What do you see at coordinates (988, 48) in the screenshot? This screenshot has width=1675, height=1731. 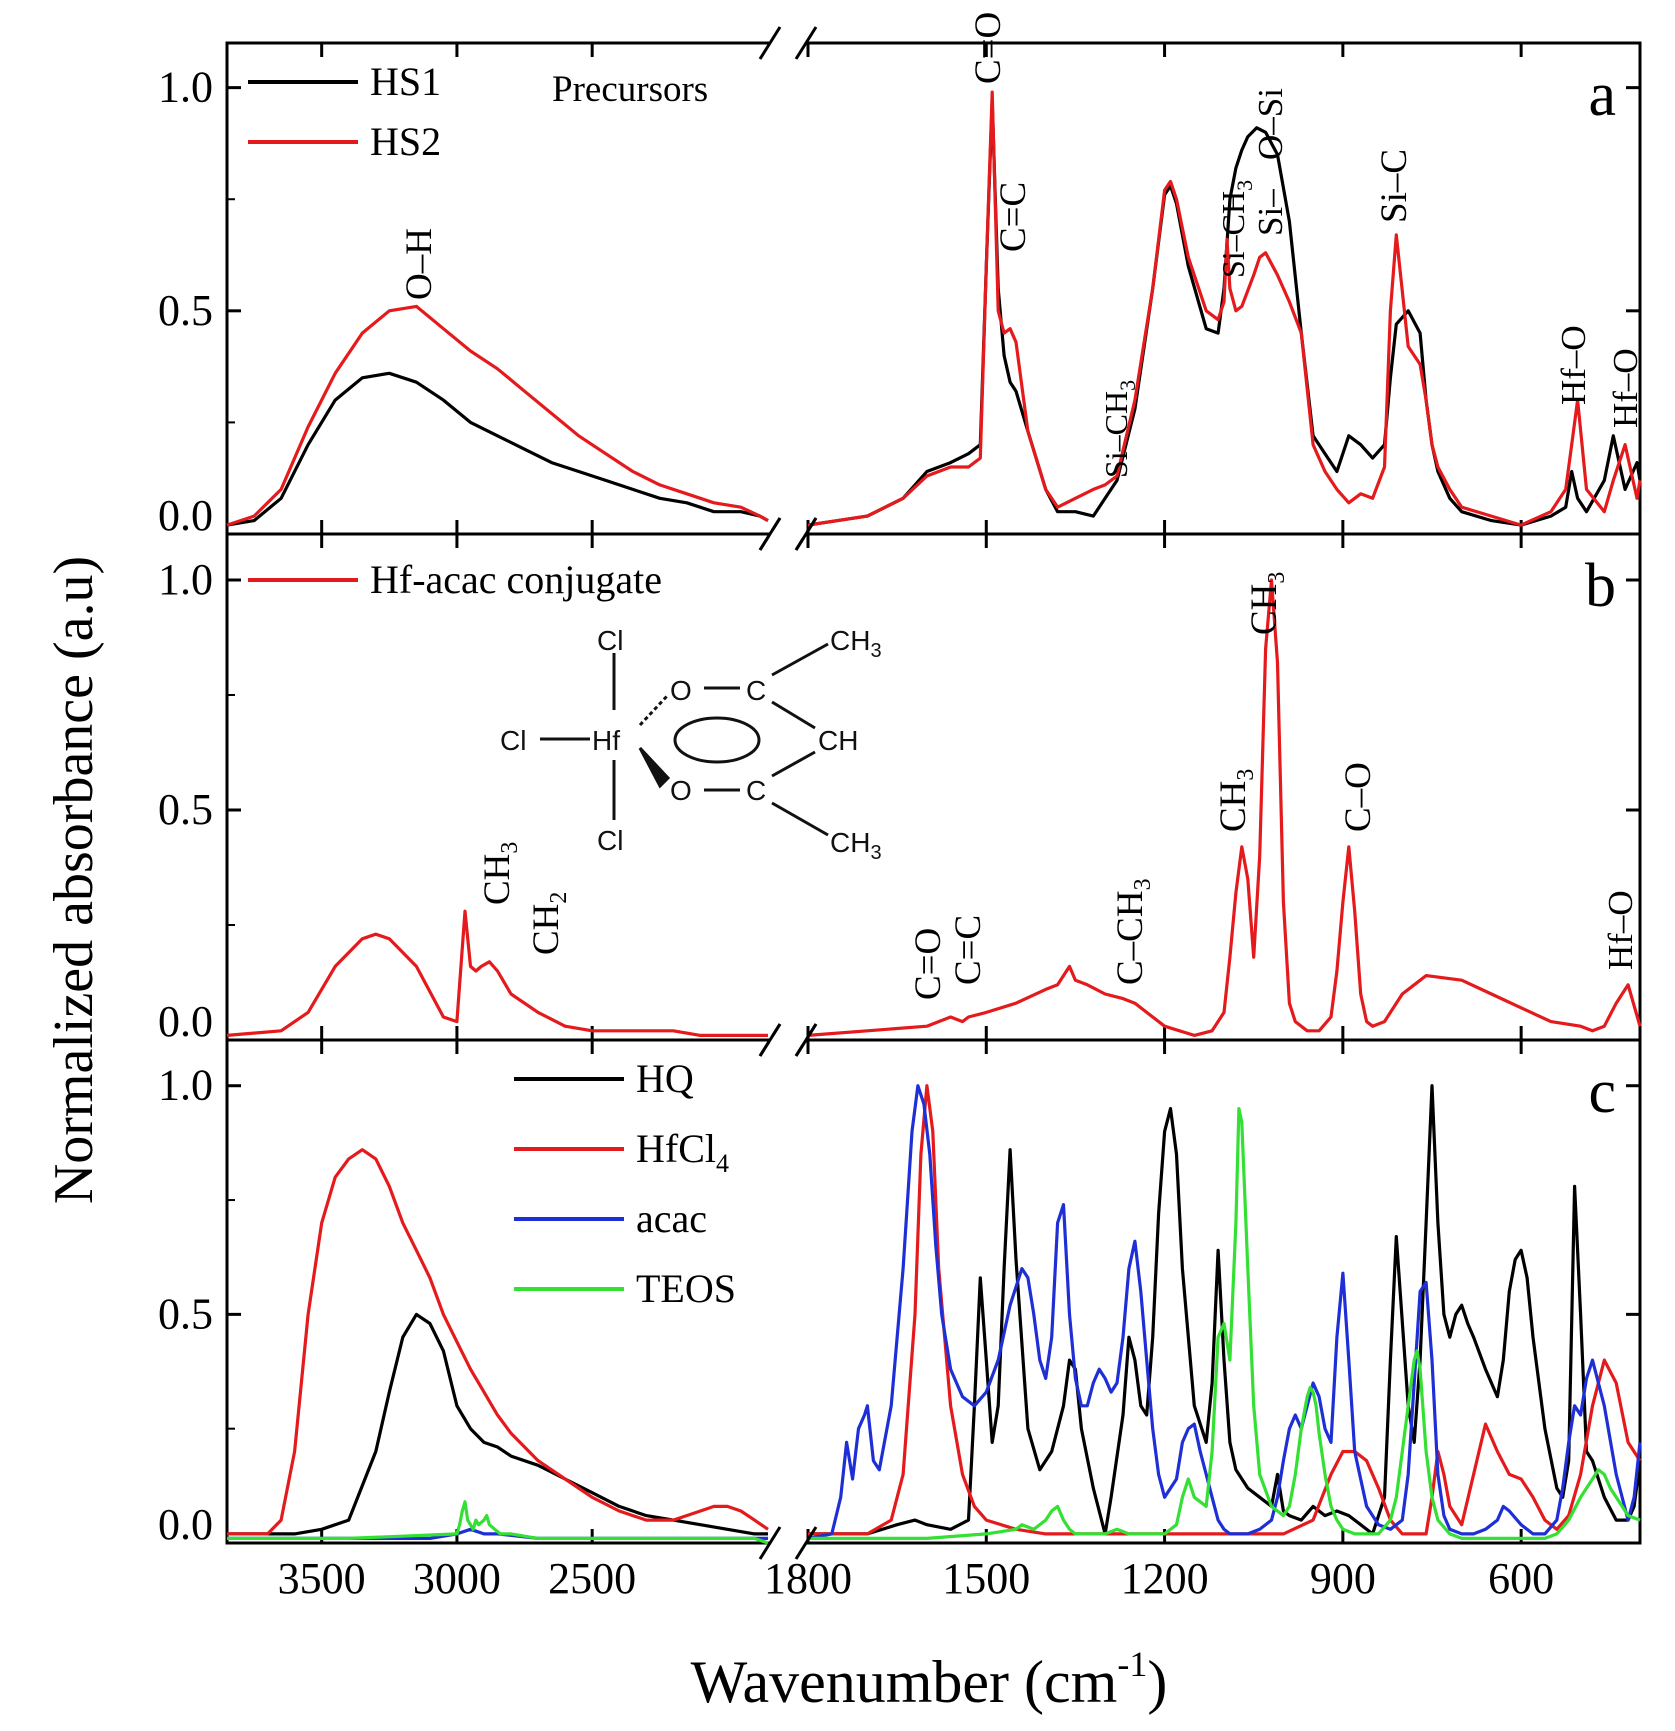 I see `annotation-c-o: C=O` at bounding box center [988, 48].